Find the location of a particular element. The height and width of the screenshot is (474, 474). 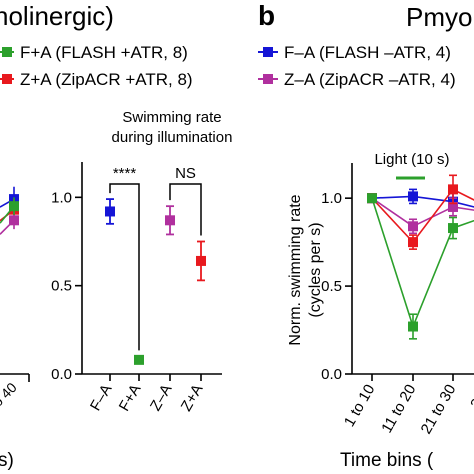

x-tick-label-f-minusa: F–A is located at coordinates (101, 398).